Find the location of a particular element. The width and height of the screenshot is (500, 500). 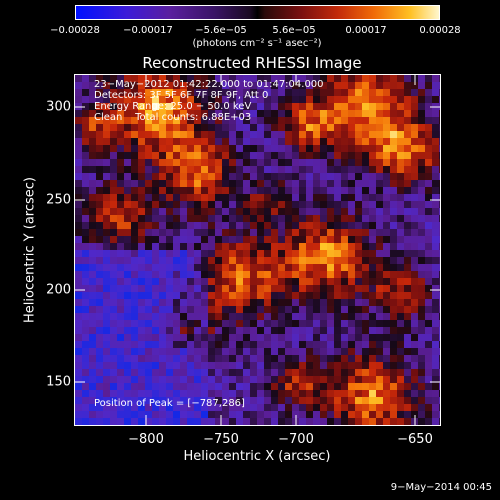

info-total-counts: Clean Total counts: 6.88E+03 is located at coordinates (173, 117).